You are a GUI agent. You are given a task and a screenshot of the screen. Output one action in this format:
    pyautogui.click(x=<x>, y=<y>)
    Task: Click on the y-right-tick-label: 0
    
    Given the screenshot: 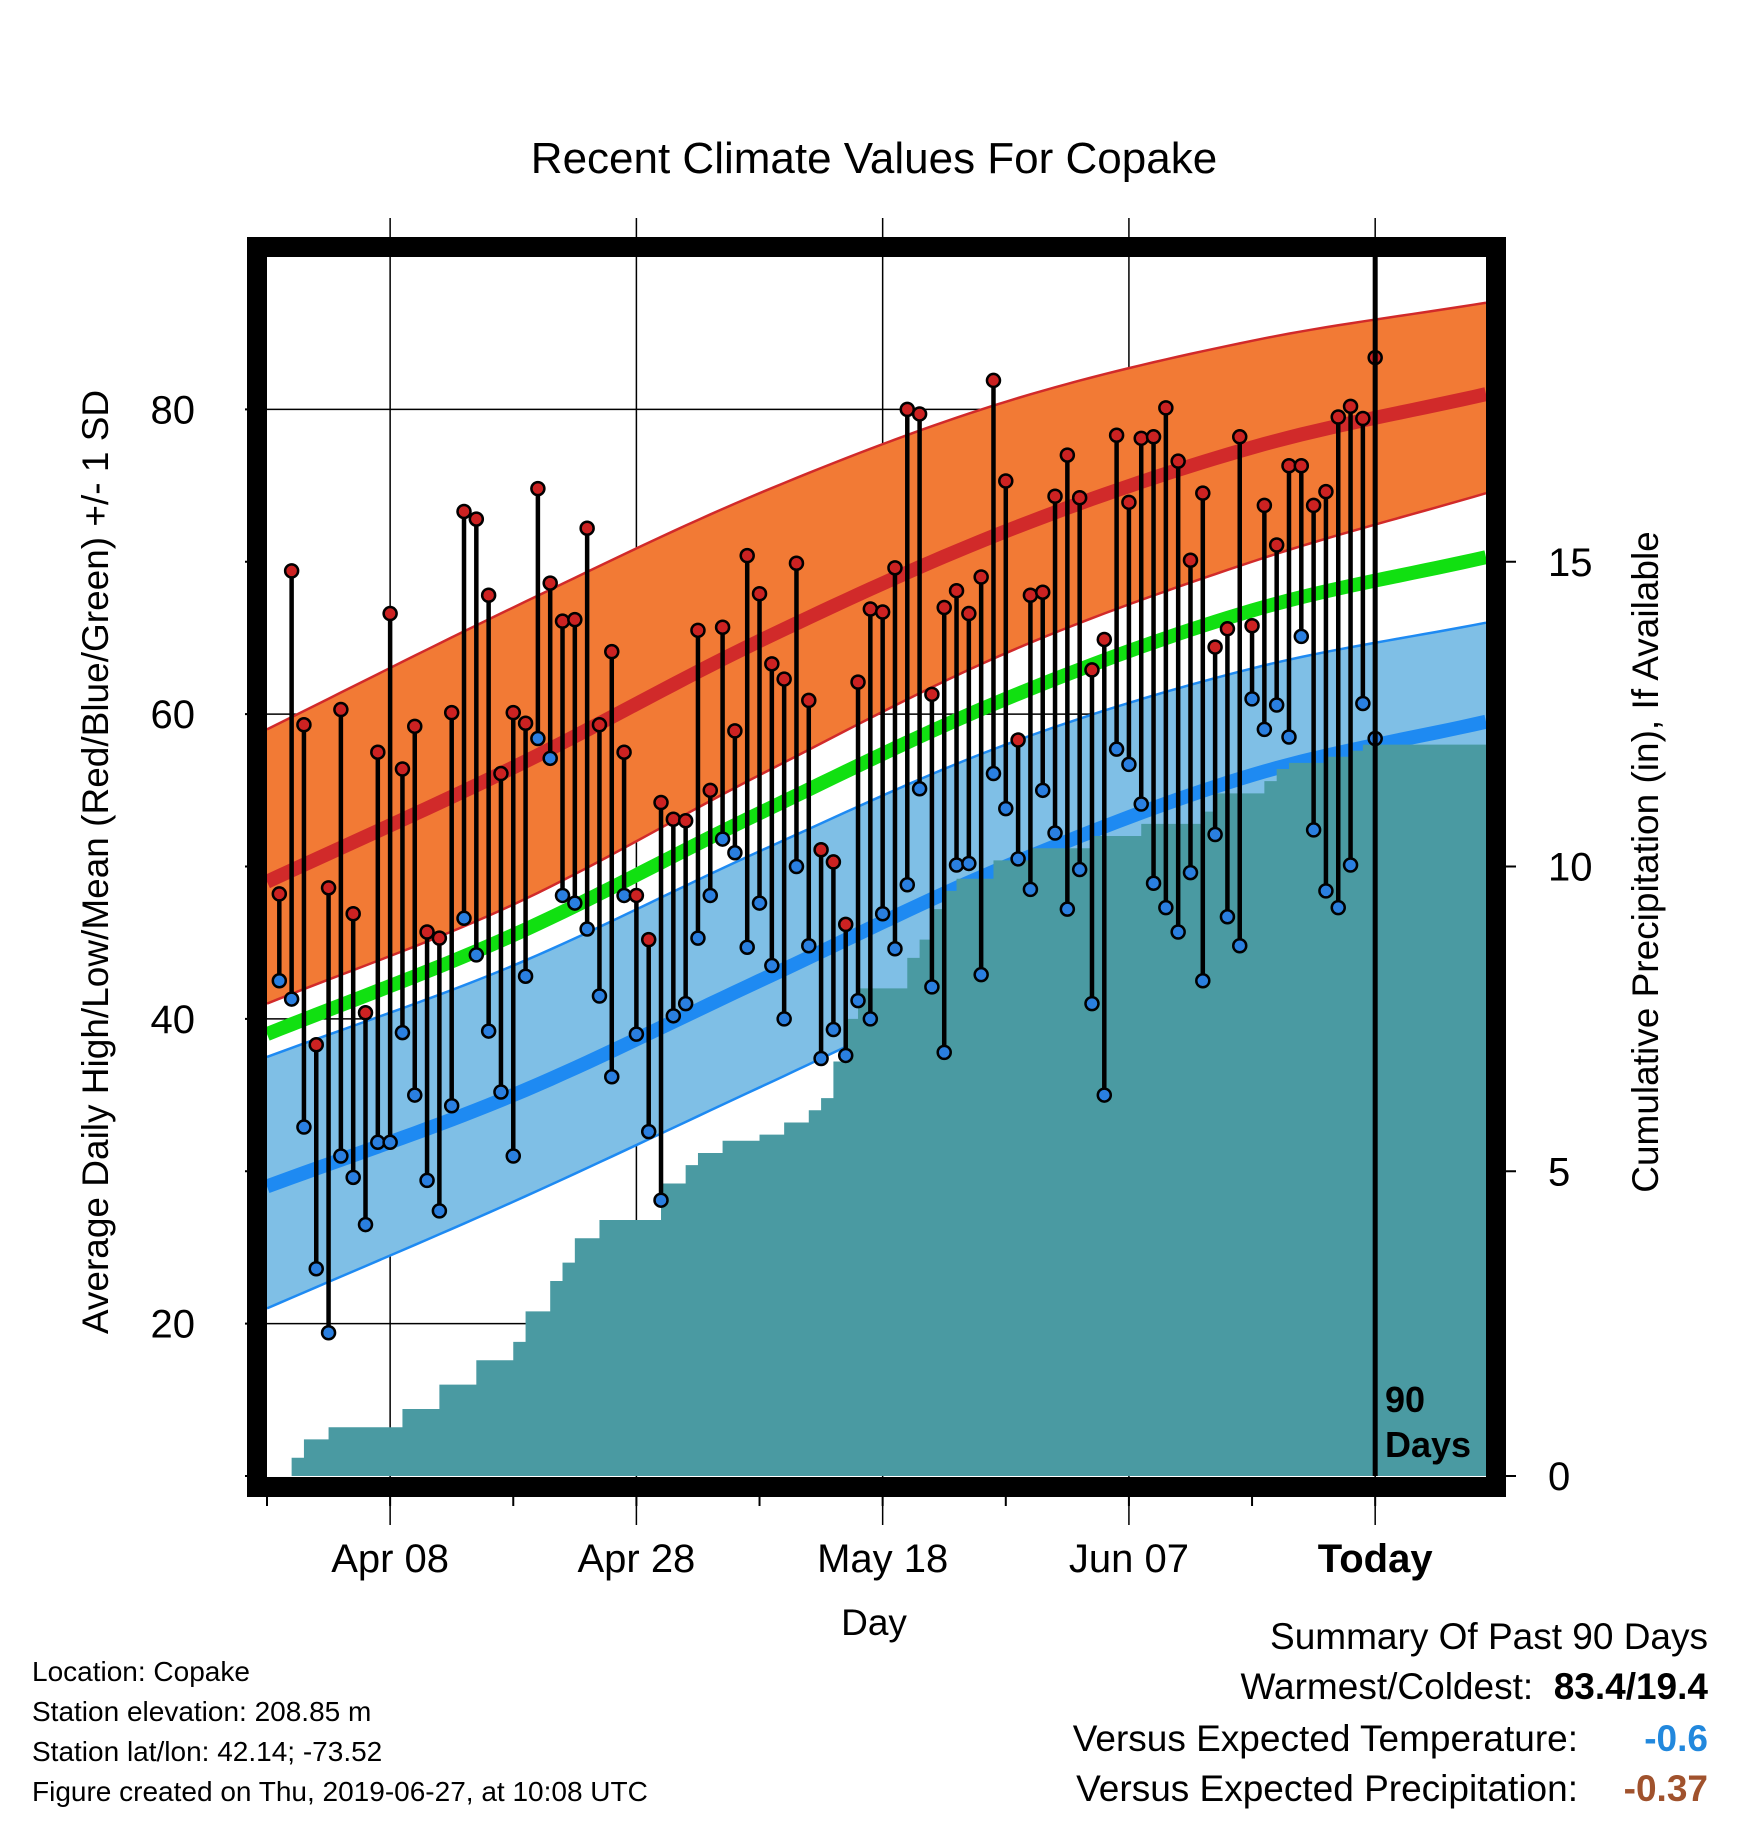 What is the action you would take?
    pyautogui.click(x=1559, y=1477)
    